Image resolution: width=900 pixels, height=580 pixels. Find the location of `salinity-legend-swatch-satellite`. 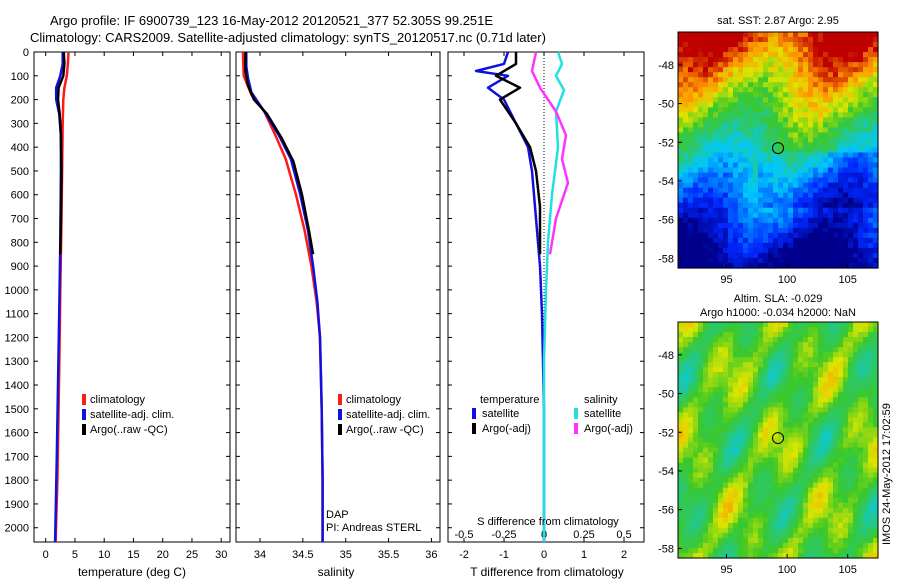

salinity-legend-swatch-satellite is located at coordinates (340, 414).